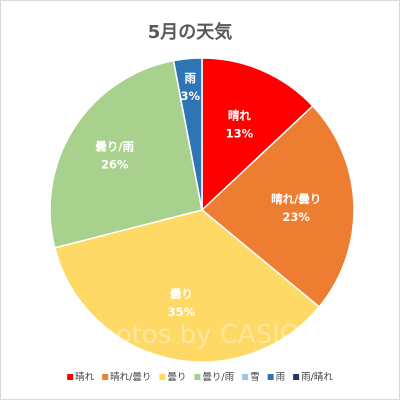 The height and width of the screenshot is (400, 400). I want to click on legend: 晴れ 晴れ/曇り 曇り 曇り/雨 雪 雨 雨/晴れ, so click(200, 377).